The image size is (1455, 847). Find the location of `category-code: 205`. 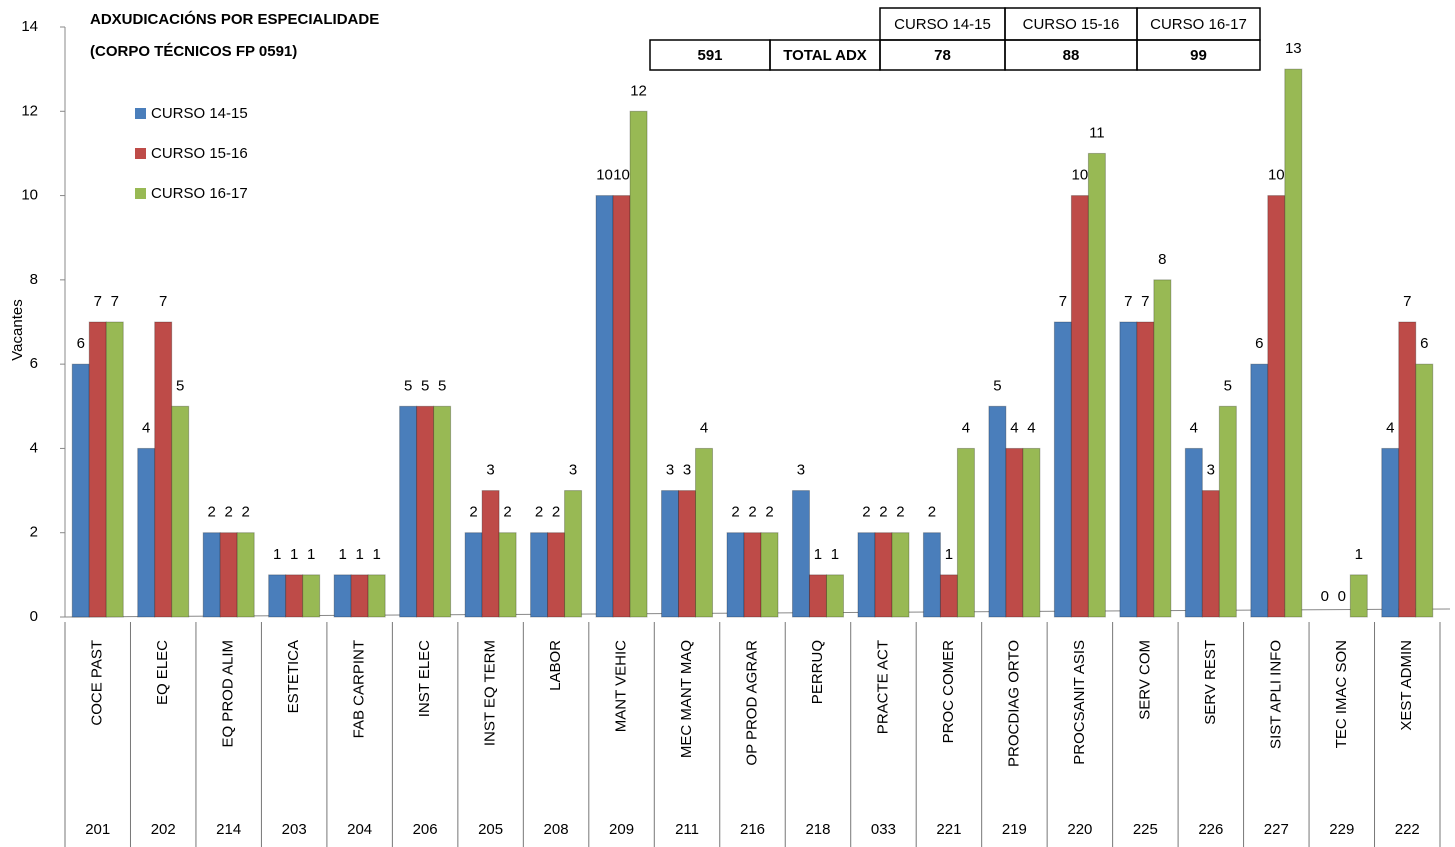

category-code: 205 is located at coordinates (490, 829).